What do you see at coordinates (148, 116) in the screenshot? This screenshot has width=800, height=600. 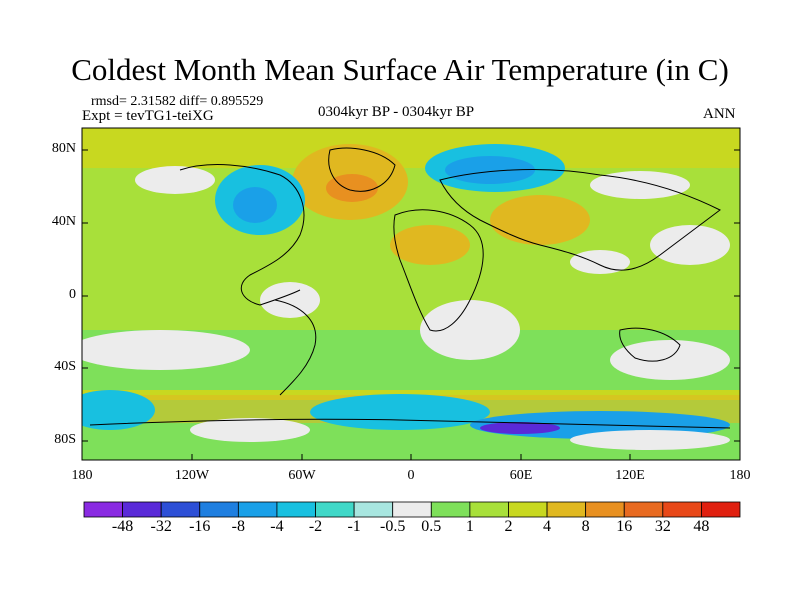 I see `experiment-label: Expt = tevTG1-teiXG` at bounding box center [148, 116].